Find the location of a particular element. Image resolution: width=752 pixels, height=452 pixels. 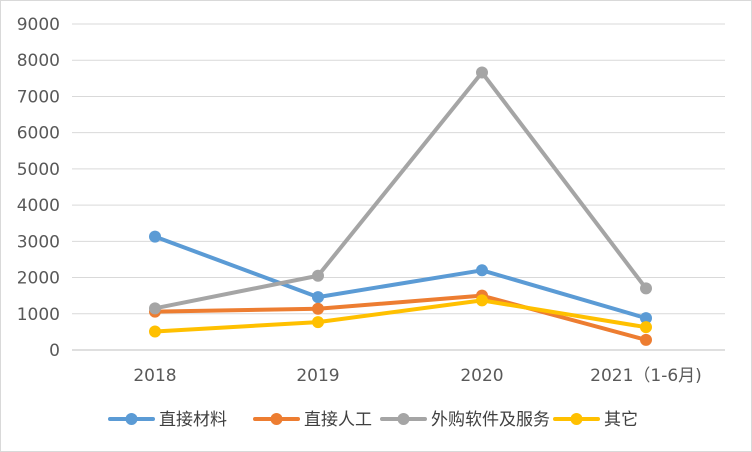

y-tick-label: 3000 is located at coordinates (38, 242).